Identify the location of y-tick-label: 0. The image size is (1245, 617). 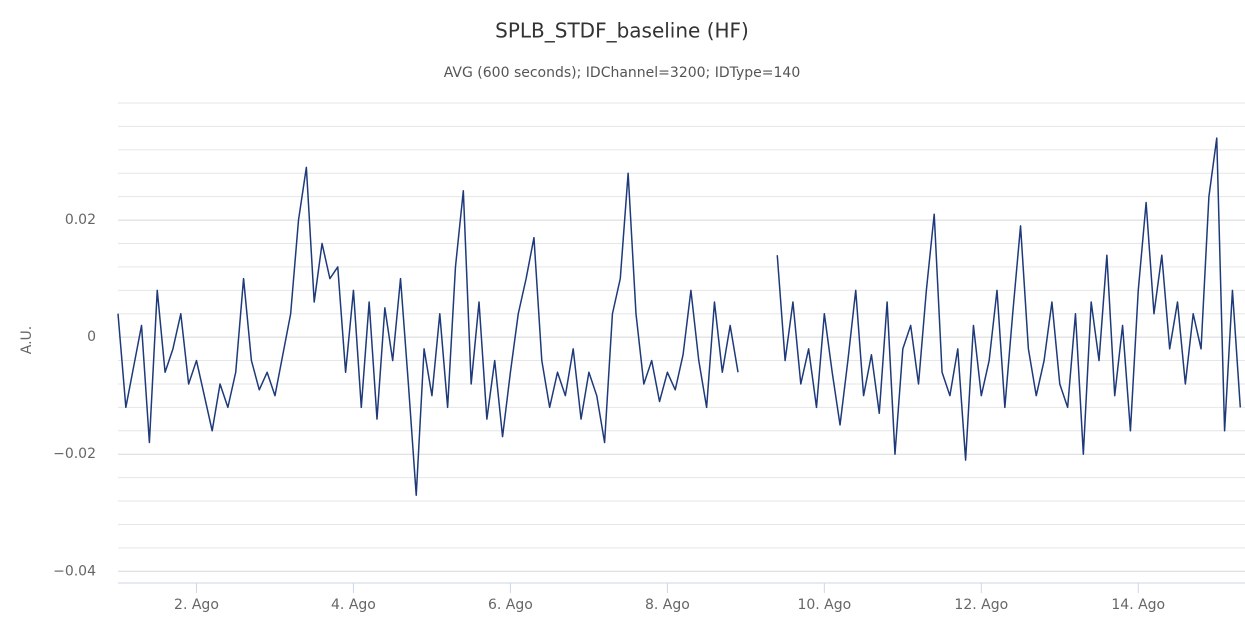
(91, 337).